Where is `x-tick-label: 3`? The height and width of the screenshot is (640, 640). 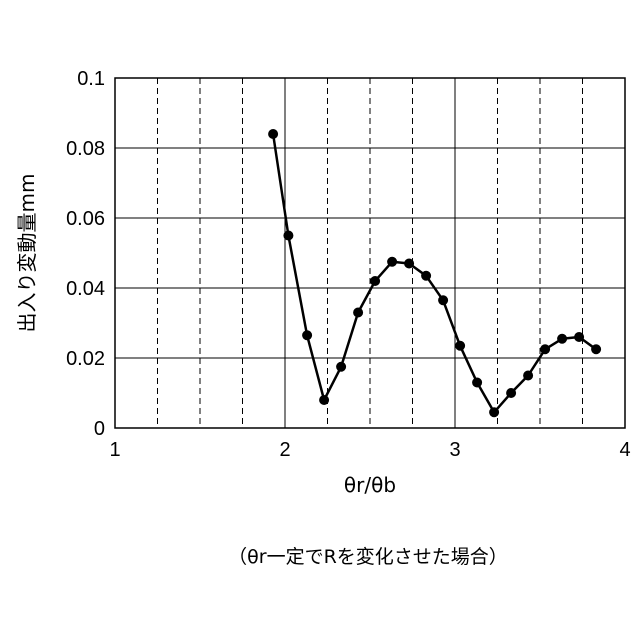 x-tick-label: 3 is located at coordinates (454, 450).